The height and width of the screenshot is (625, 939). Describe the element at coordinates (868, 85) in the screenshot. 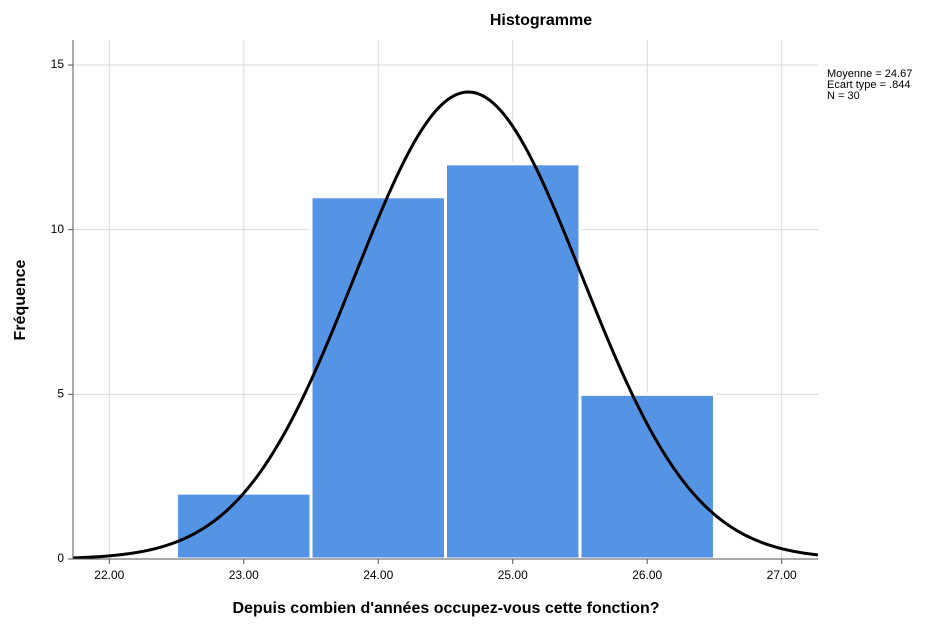

I see `stat-label: Ecart type = .844` at that location.